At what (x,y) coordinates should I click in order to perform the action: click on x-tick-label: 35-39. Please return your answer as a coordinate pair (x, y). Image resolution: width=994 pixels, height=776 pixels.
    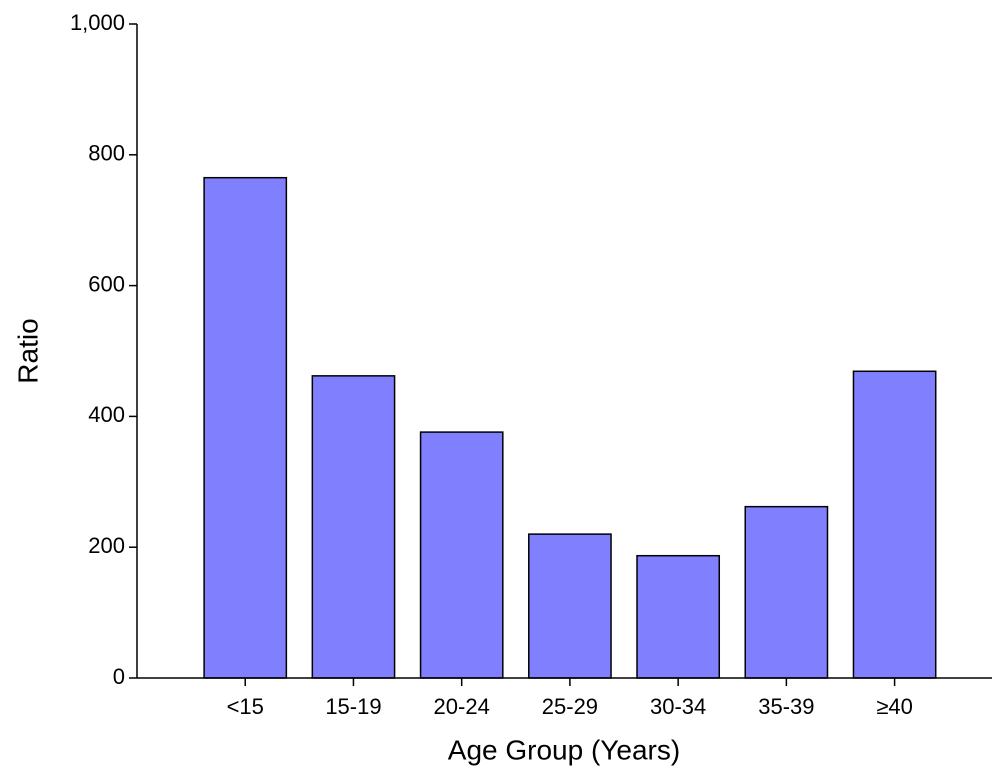
    Looking at the image, I should click on (786, 706).